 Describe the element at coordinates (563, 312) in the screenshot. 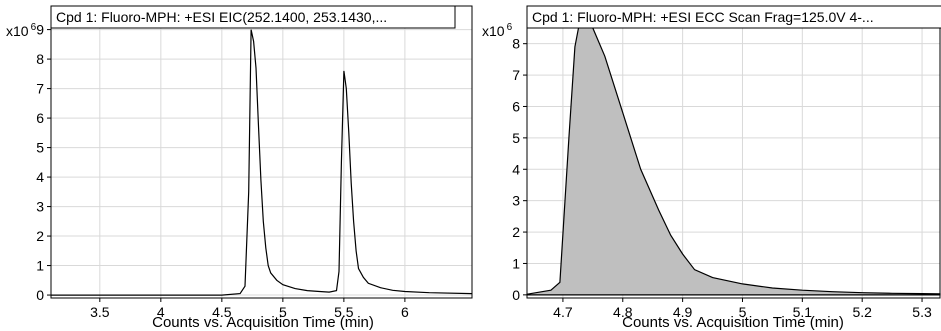

I see `chart-right-x-tick-label-0: 4.7` at that location.